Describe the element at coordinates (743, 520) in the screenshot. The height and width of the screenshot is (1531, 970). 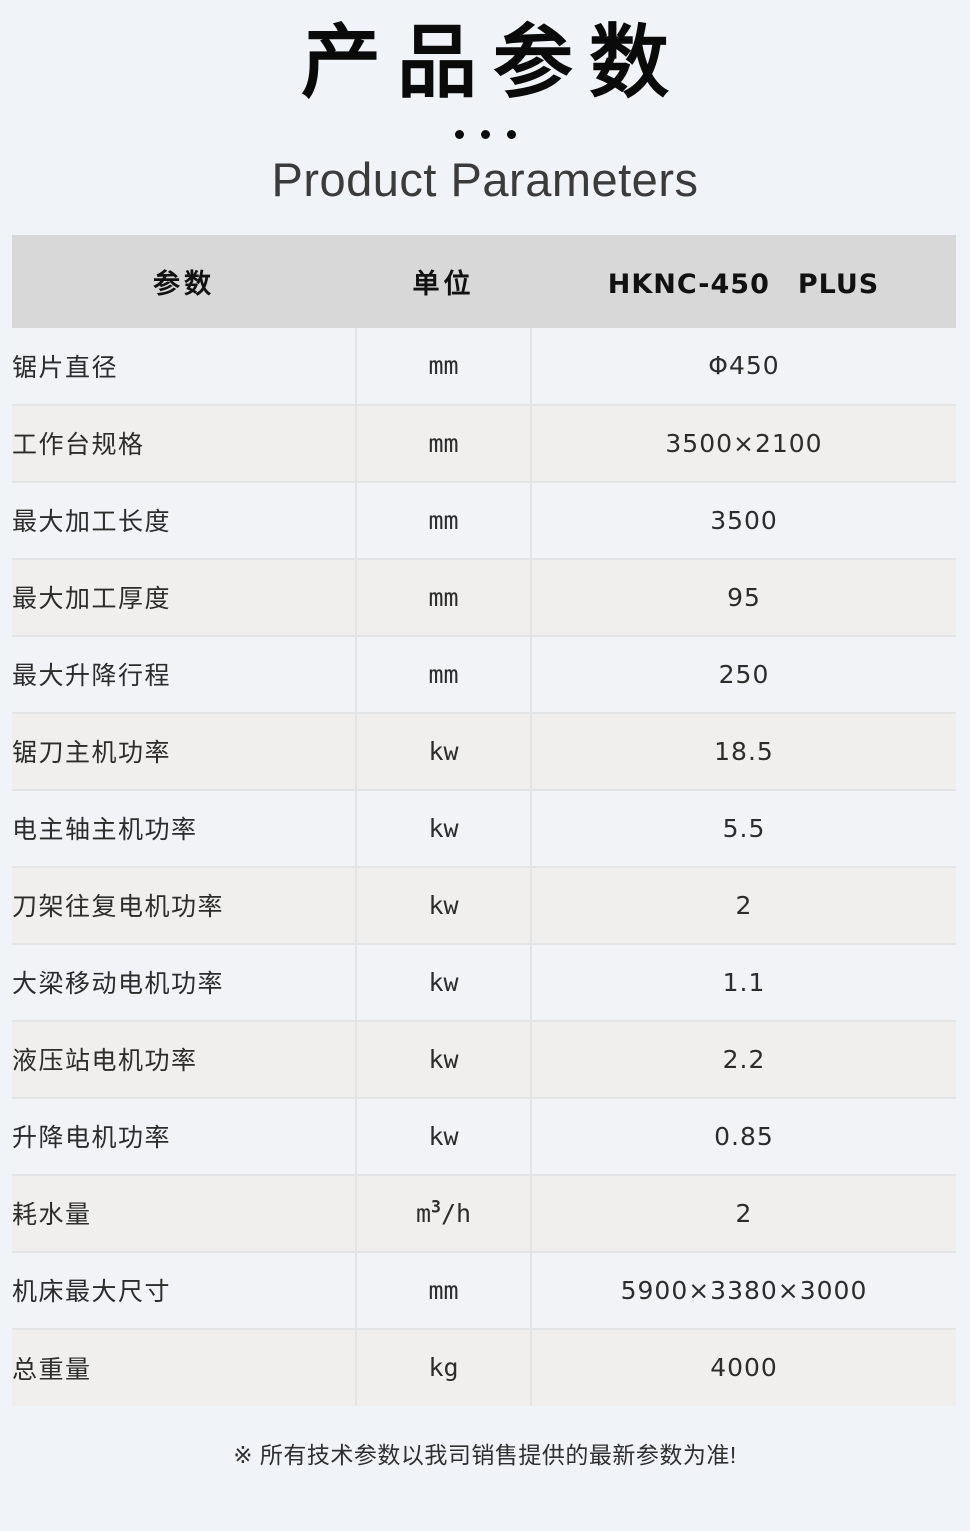
I see `cell-value: 3500` at that location.